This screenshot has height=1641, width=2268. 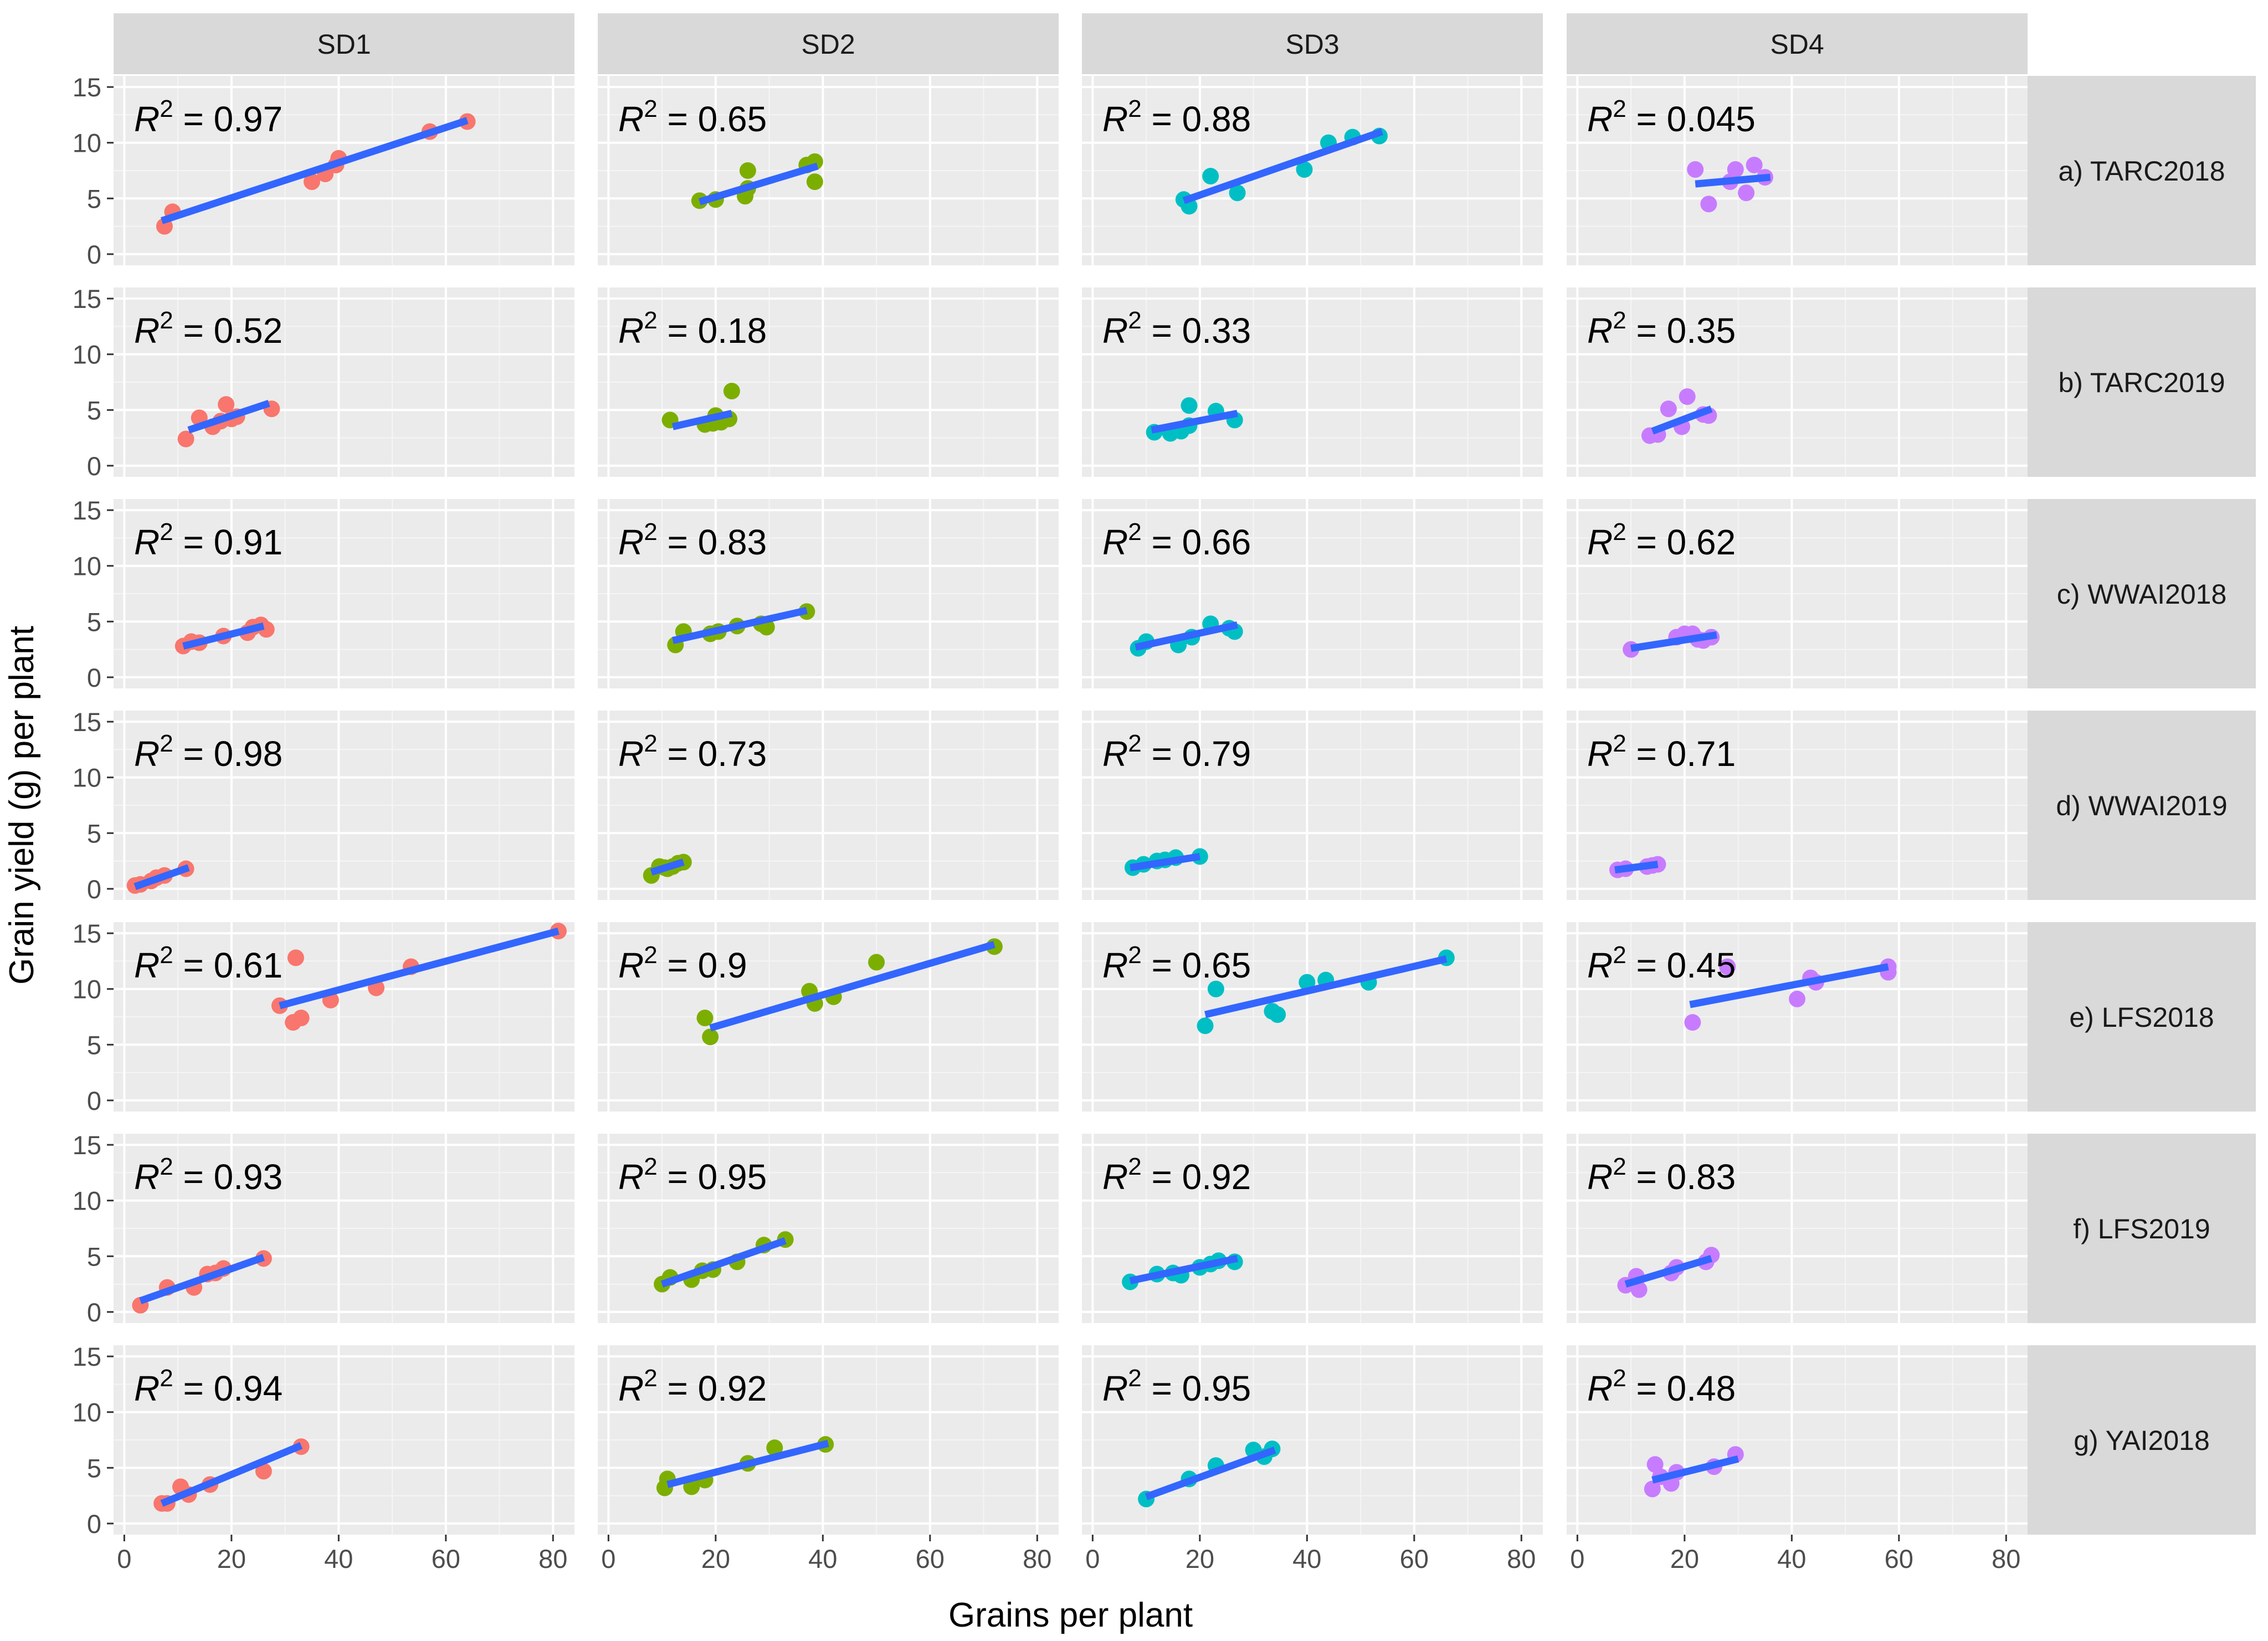 What do you see at coordinates (692, 117) in the screenshot?
I see `r-squared-label: R2 = 0.65` at bounding box center [692, 117].